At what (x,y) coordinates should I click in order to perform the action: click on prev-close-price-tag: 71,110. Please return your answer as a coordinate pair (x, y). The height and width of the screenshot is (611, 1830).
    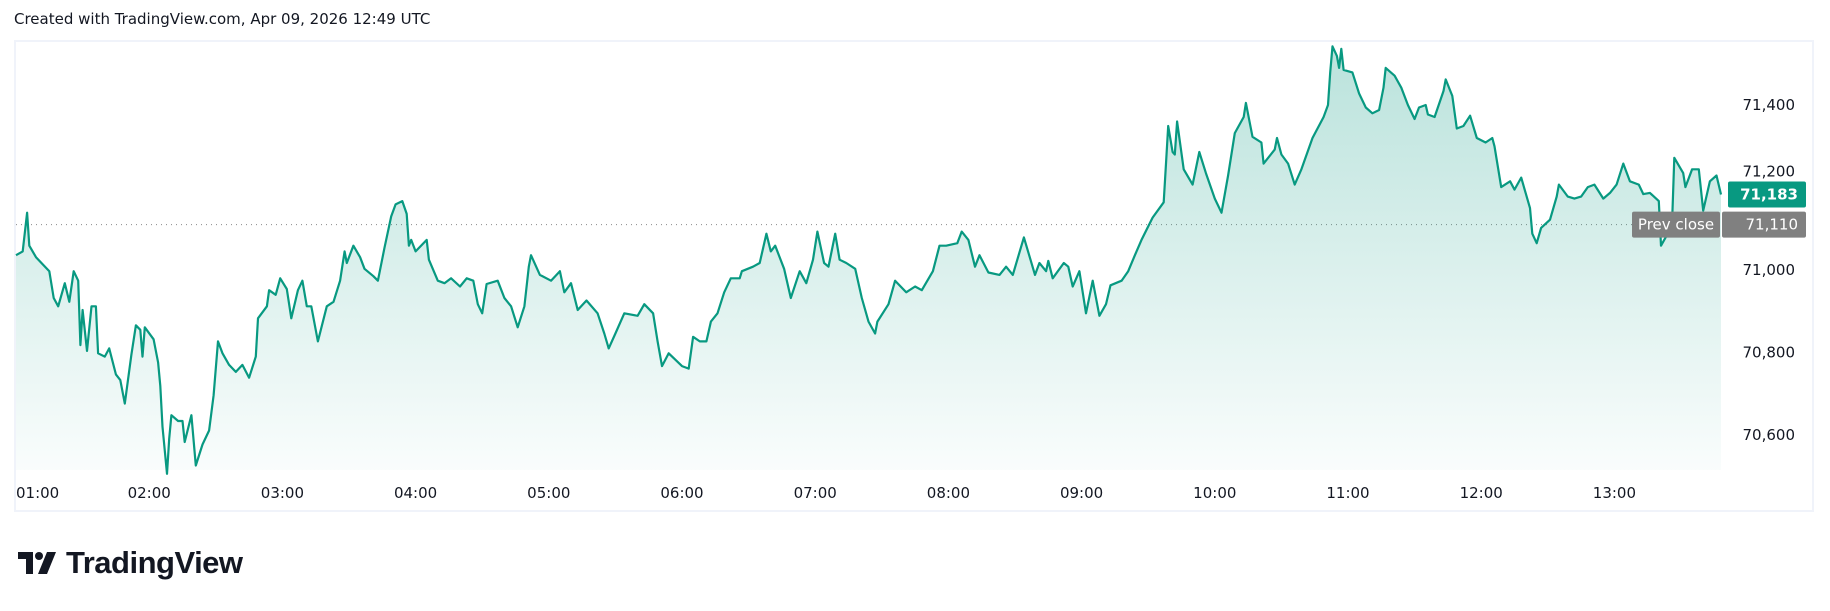
    Looking at the image, I should click on (1764, 224).